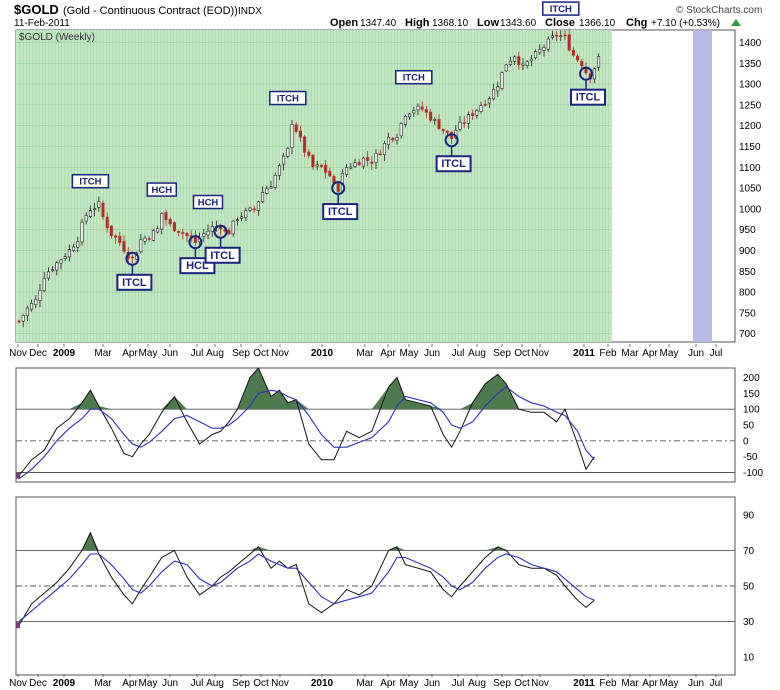 The image size is (780, 690). What do you see at coordinates (608, 683) in the screenshot?
I see `x-axis-label: Feb` at bounding box center [608, 683].